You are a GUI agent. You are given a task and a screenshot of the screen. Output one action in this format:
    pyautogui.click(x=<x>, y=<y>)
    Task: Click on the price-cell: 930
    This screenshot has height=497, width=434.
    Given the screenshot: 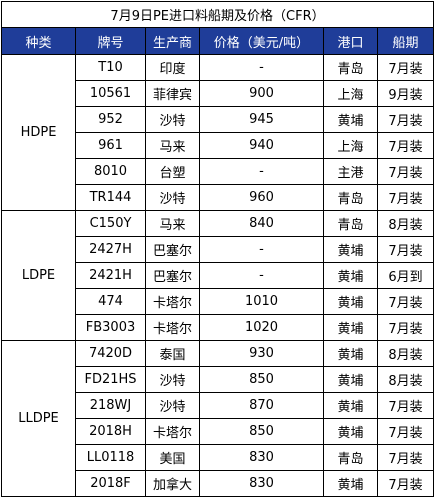 What is the action you would take?
    pyautogui.click(x=261, y=353)
    